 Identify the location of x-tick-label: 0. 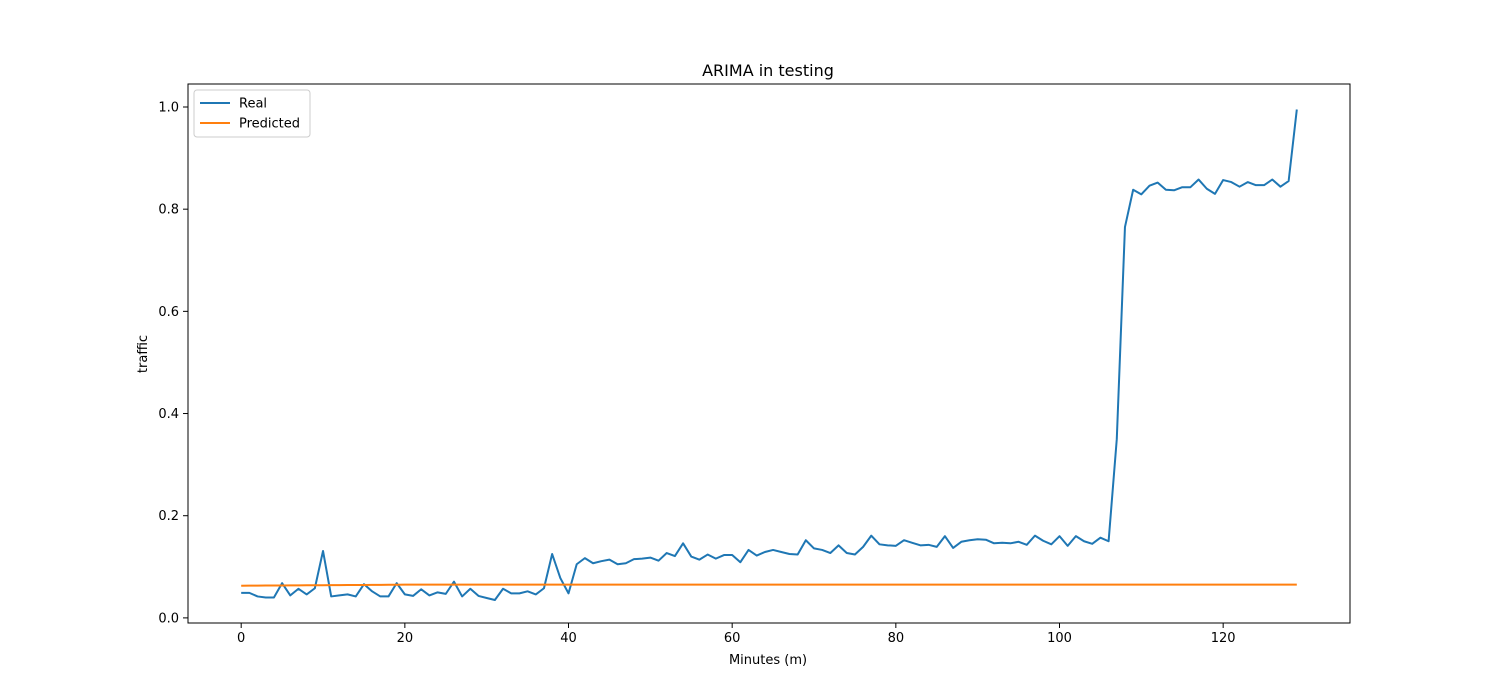
(241, 638).